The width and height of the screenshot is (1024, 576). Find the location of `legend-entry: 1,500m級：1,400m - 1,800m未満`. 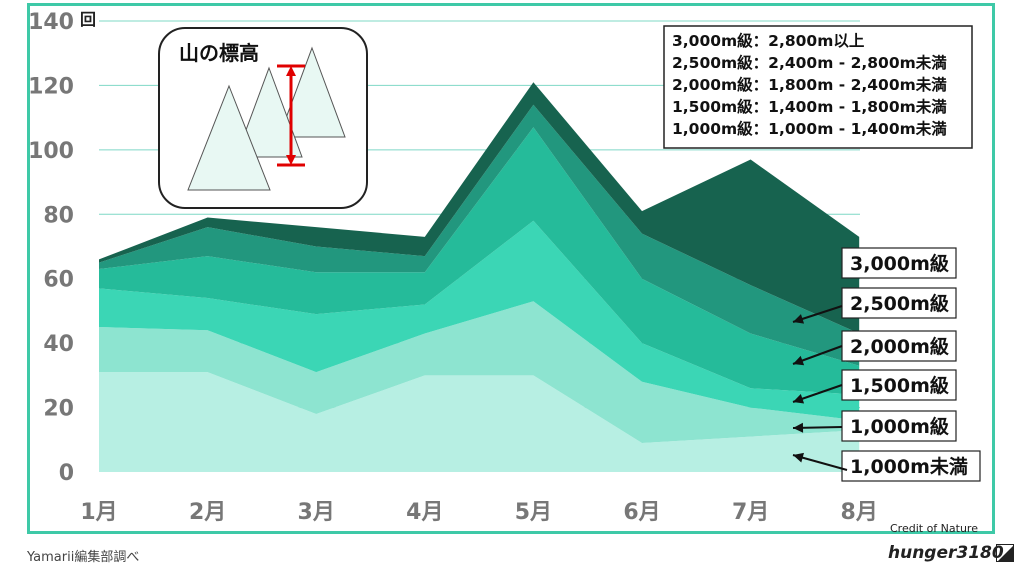

legend-entry: 1,500m級：1,400m - 1,800m未満 is located at coordinates (809, 106).